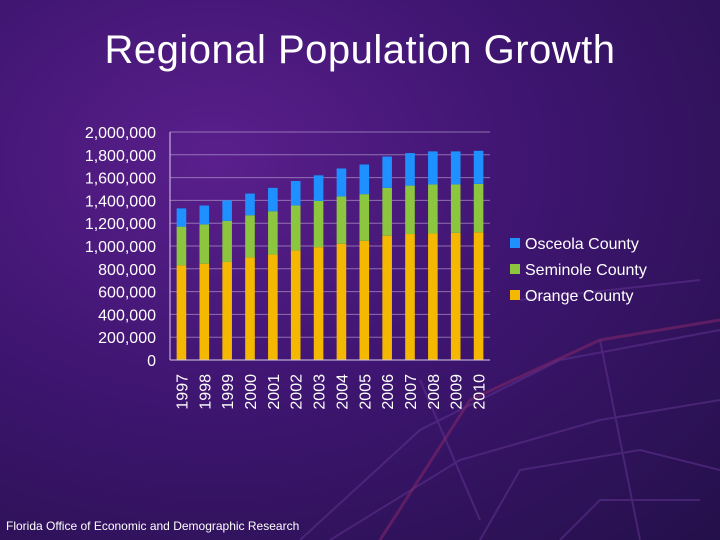 This screenshot has height=540, width=720. I want to click on bar-orange-county-2006, so click(387, 297).